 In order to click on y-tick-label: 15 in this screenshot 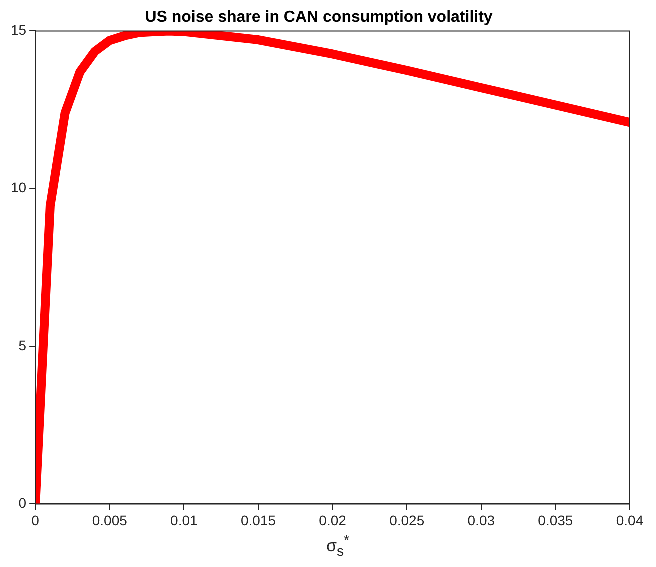, I will do `click(18, 30)`.